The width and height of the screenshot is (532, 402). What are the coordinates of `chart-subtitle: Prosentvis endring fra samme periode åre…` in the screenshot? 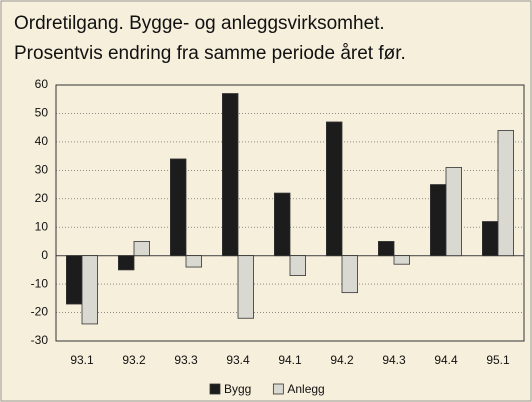 It's located at (210, 53).